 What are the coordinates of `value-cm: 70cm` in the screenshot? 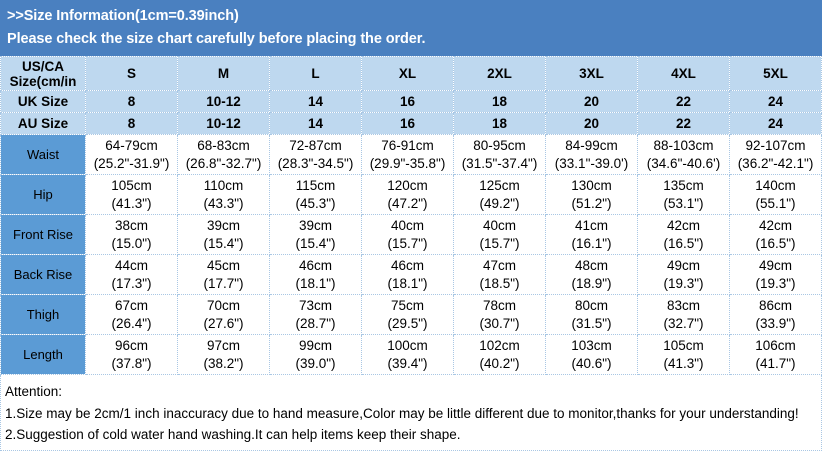 It's located at (223, 305).